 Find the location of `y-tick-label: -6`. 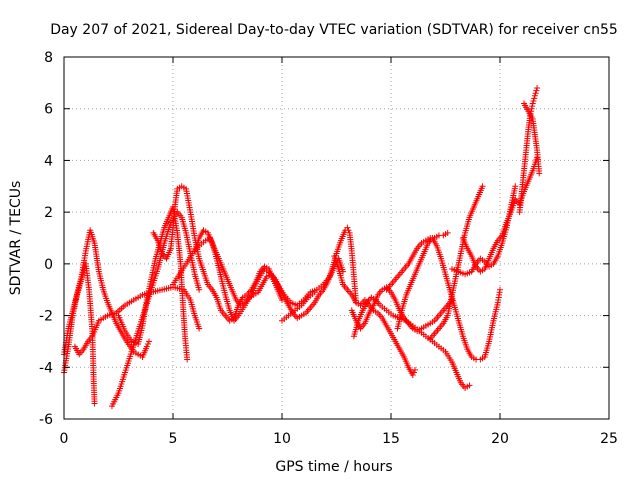

y-tick-label: -6 is located at coordinates (46, 420).